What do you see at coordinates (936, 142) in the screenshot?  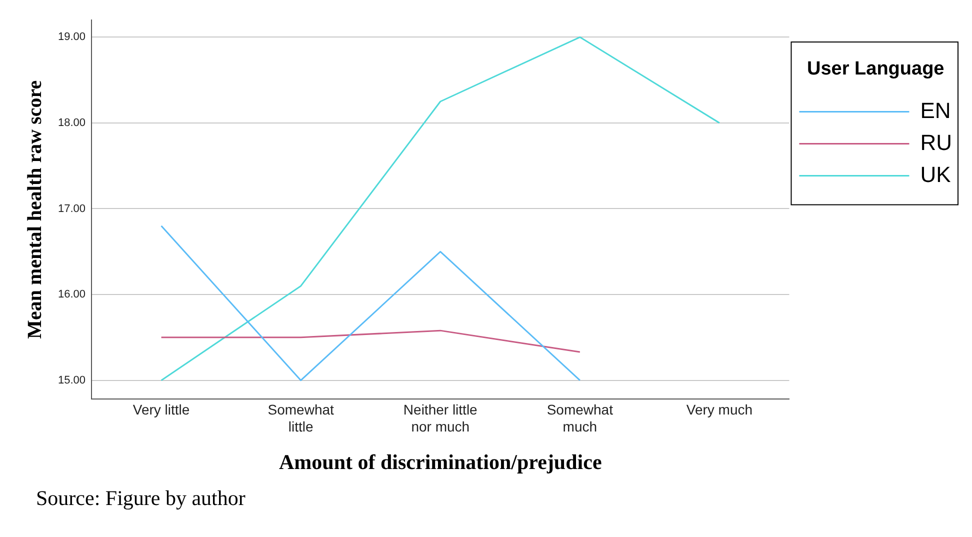 I see `legend-label: RU` at bounding box center [936, 142].